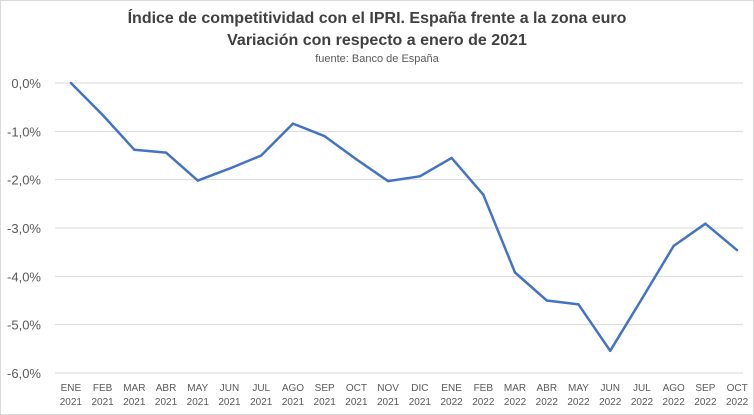  What do you see at coordinates (24, 276) in the screenshot?
I see `y-tick-label: -4,0%` at bounding box center [24, 276].